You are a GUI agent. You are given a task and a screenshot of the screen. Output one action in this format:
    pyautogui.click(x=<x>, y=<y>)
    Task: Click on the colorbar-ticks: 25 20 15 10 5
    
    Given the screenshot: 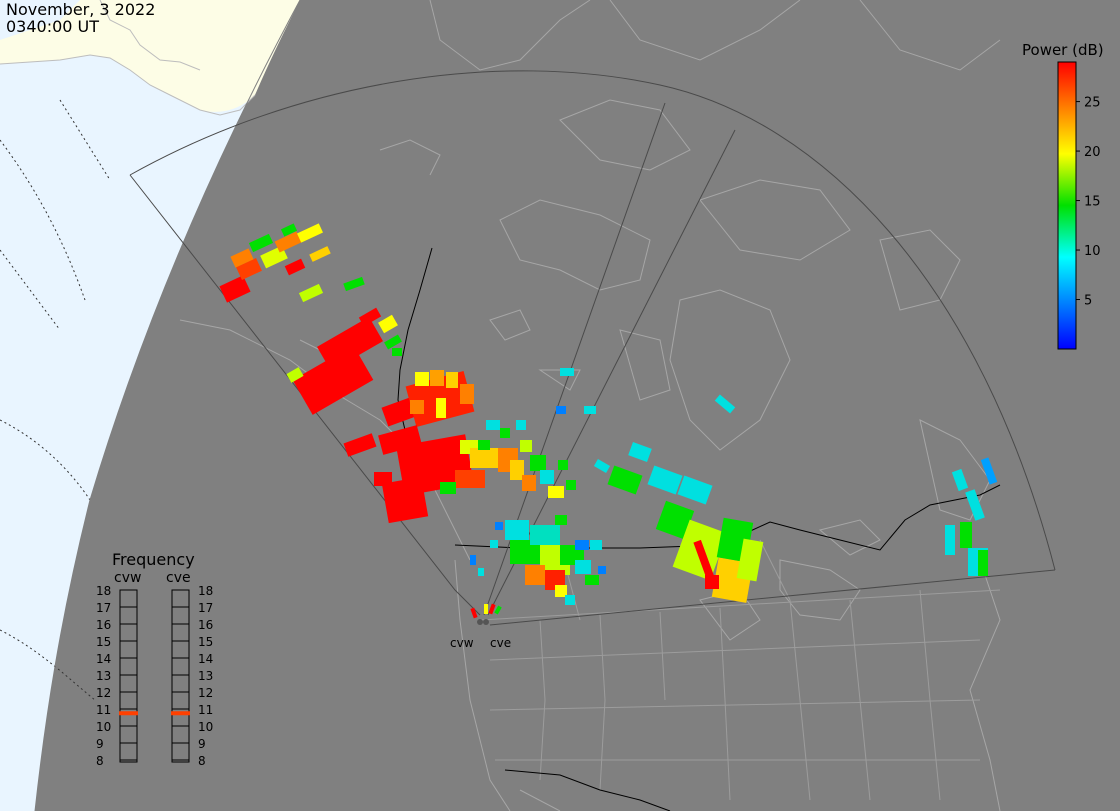 What is the action you would take?
    pyautogui.click(x=1088, y=202)
    